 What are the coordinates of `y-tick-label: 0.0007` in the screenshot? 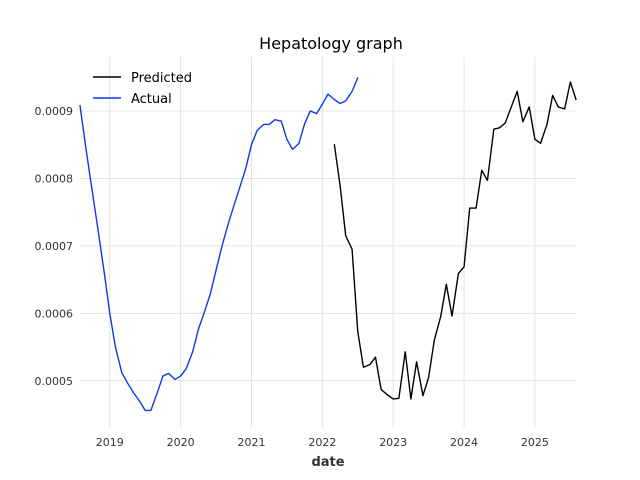 It's located at (54, 246).